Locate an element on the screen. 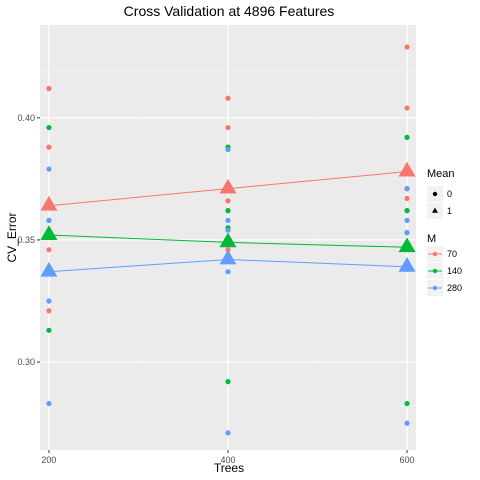  y-tick-label: 0.40 is located at coordinates (26, 118).